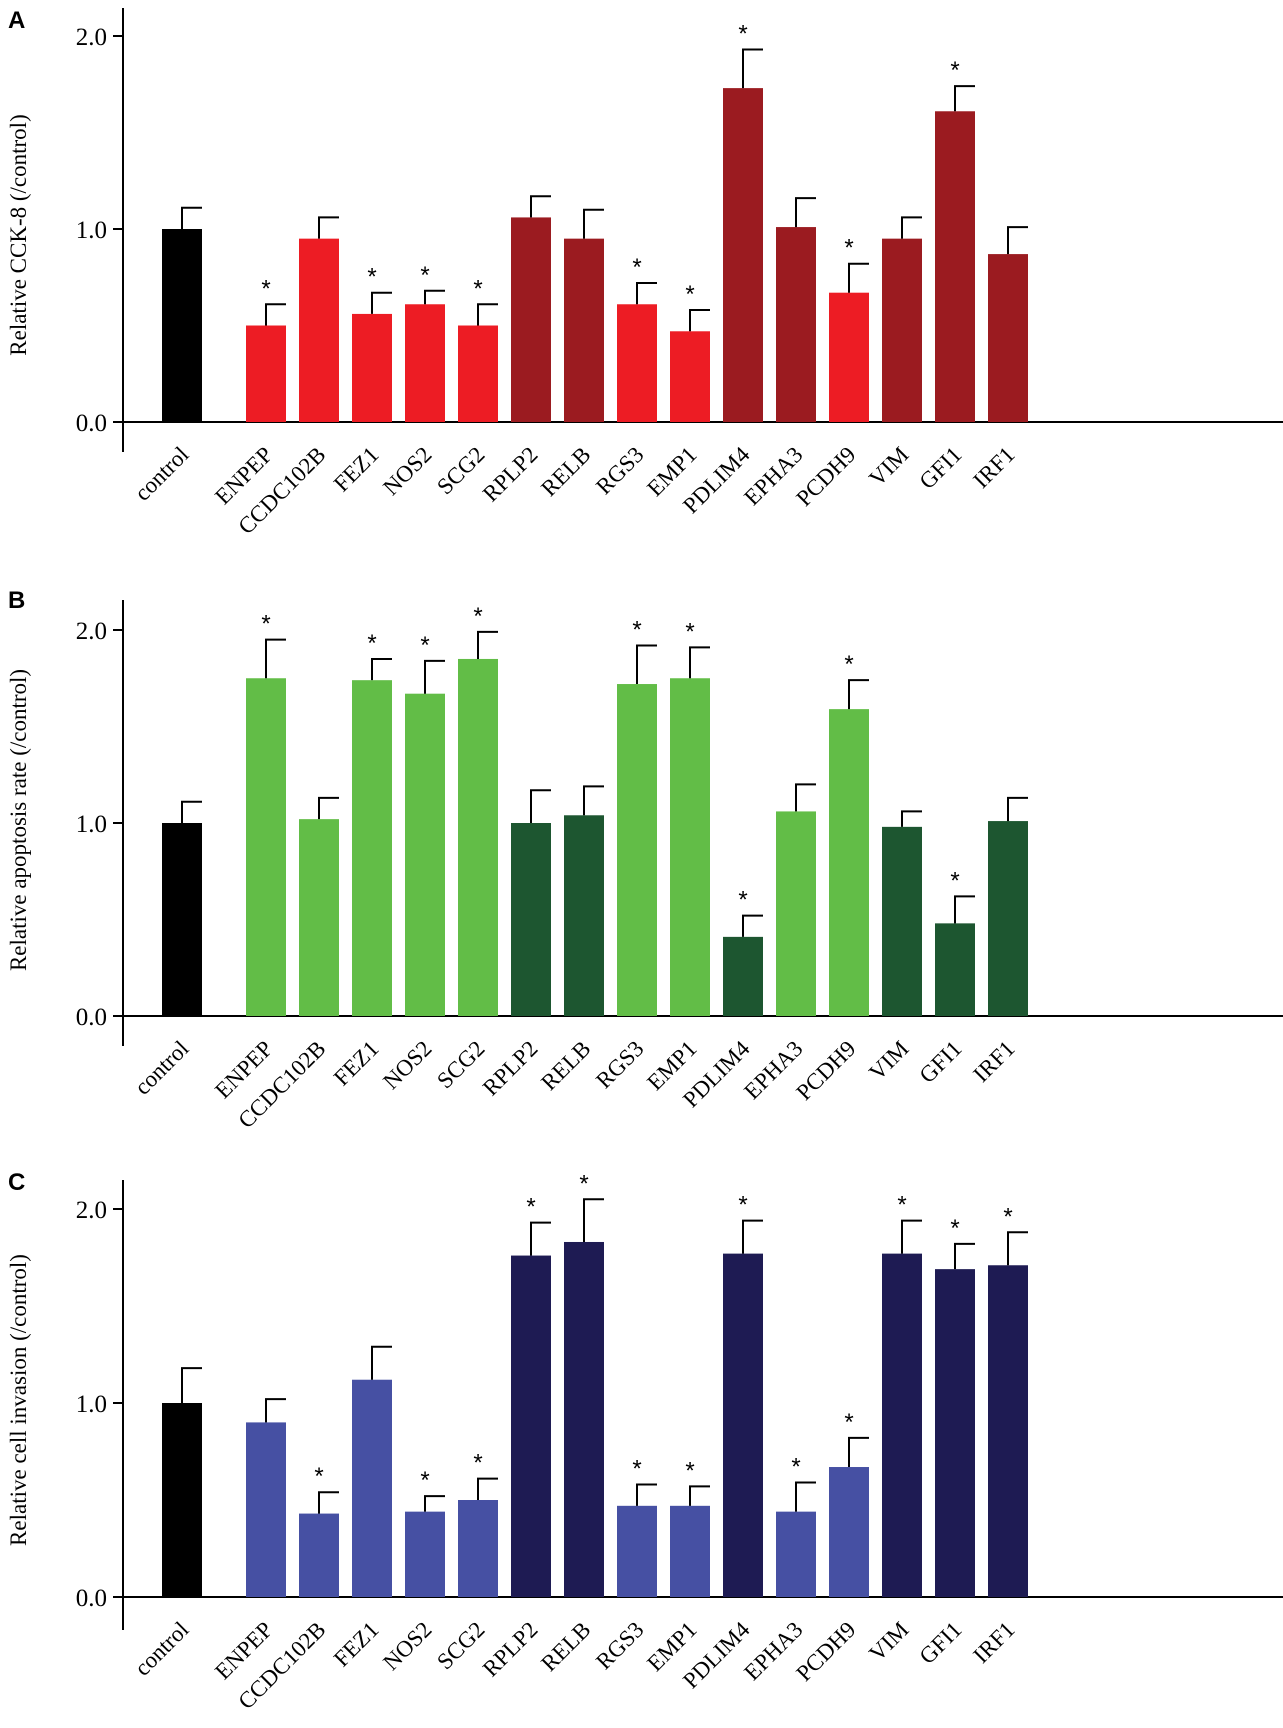 The width and height of the screenshot is (1283, 1728). Describe the element at coordinates (584, 1419) in the screenshot. I see `bar-relb` at that location.